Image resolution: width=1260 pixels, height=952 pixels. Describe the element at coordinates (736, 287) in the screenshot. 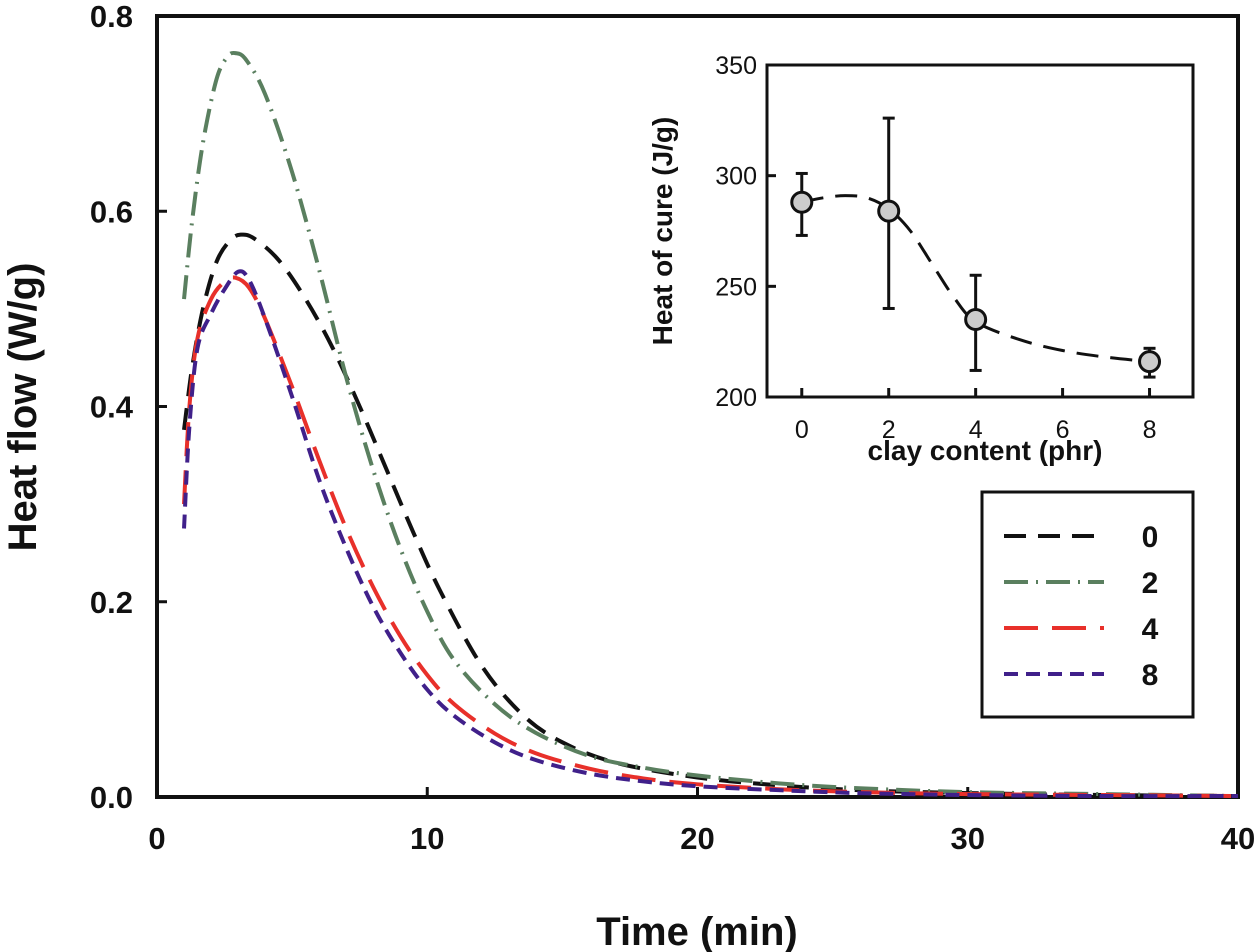

I see `inset-y-tick-label: 250` at that location.